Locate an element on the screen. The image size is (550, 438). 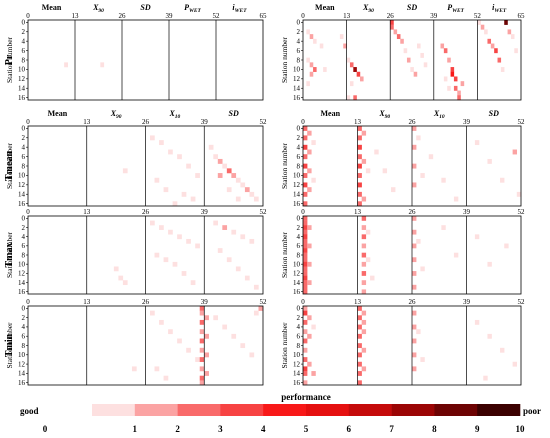
panel-frame is located at coordinates (412, 60).